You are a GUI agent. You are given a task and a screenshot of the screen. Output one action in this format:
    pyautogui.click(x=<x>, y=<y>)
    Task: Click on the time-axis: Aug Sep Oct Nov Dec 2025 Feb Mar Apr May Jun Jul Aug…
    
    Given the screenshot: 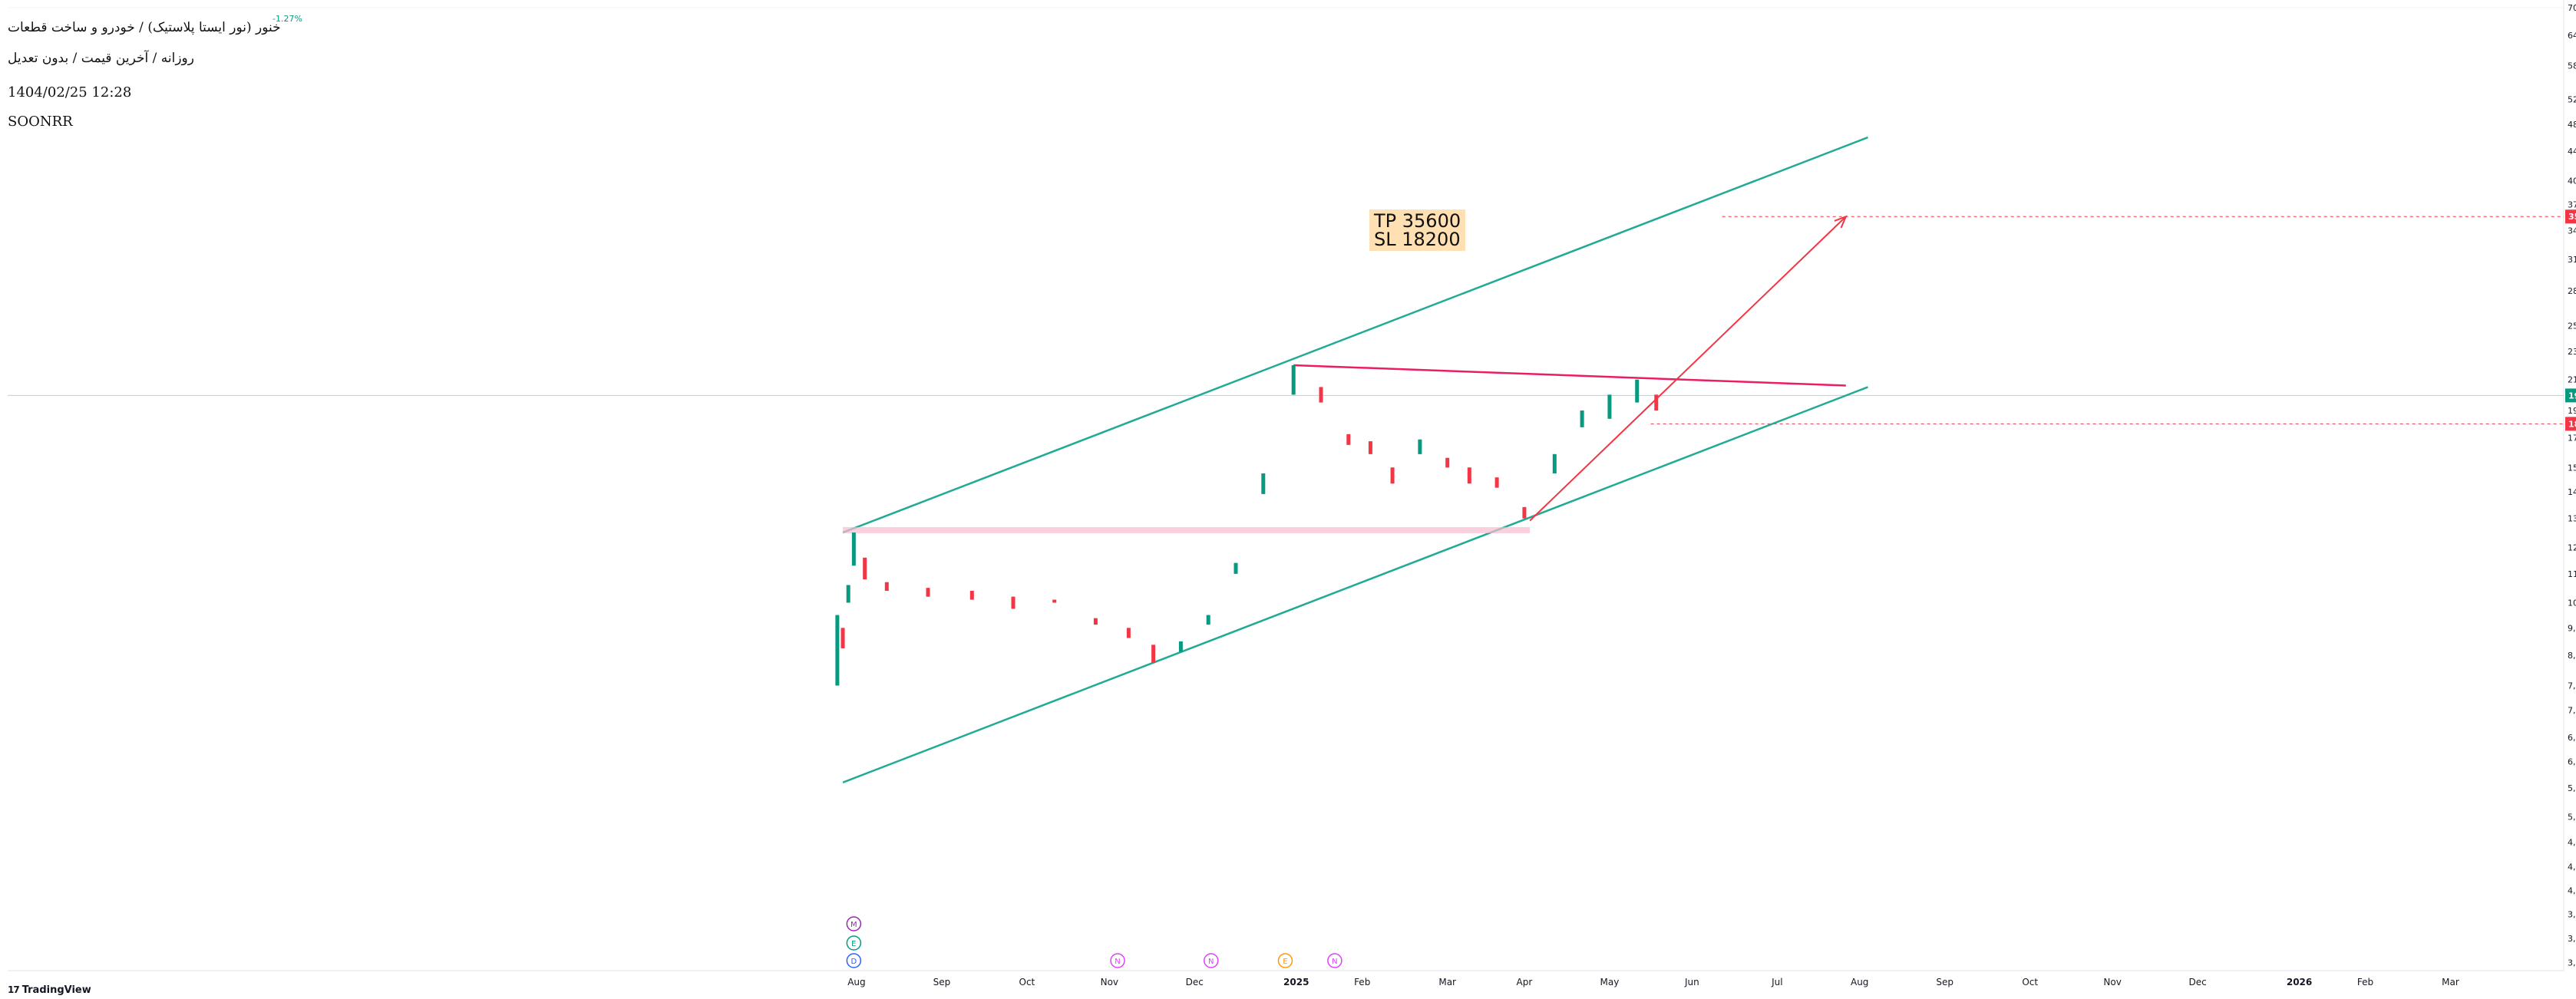 What is the action you would take?
    pyautogui.click(x=1653, y=982)
    